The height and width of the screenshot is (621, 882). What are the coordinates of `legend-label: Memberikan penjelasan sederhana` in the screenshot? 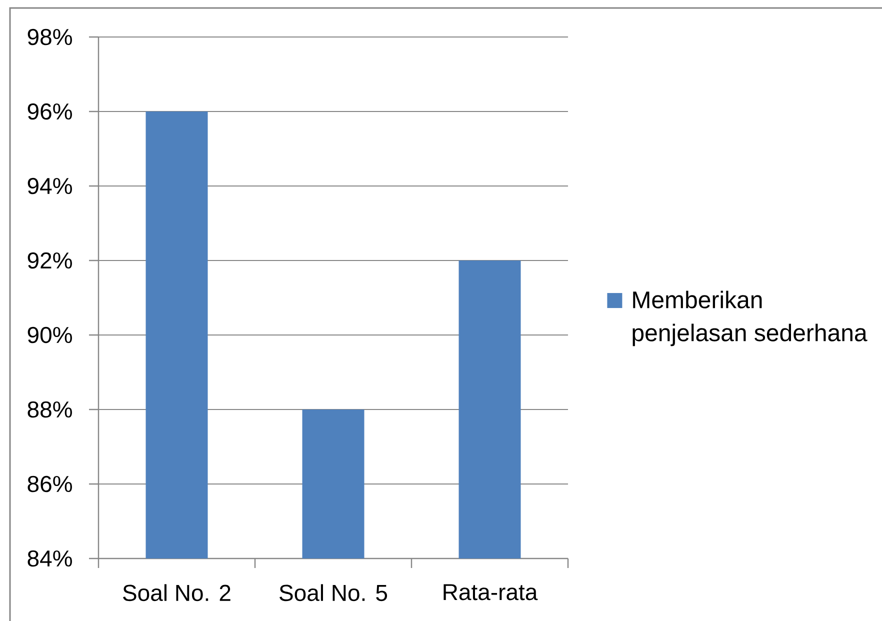 It's located at (750, 318).